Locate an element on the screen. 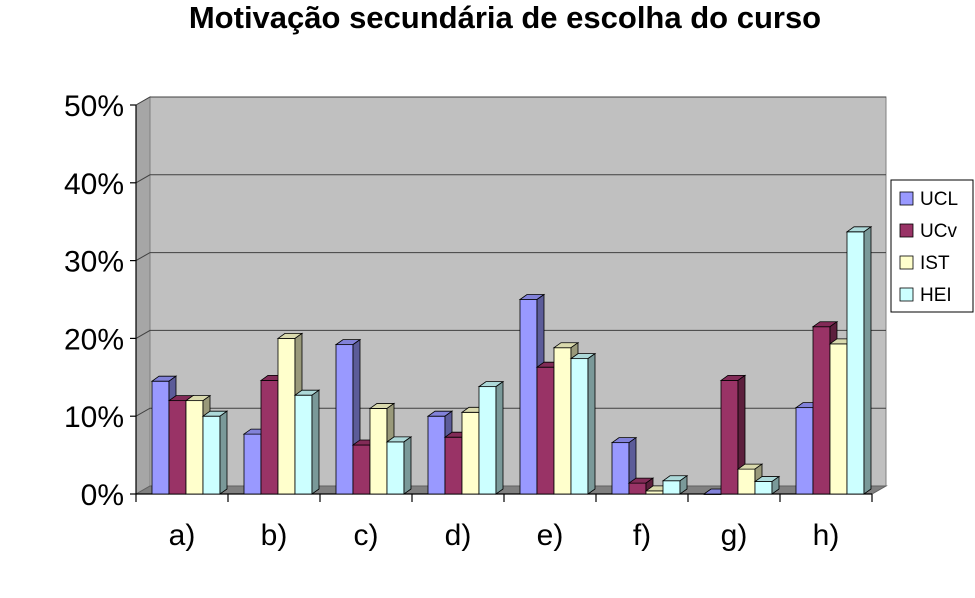 Image resolution: width=975 pixels, height=598 pixels. plot-side-wall is located at coordinates (143, 295).